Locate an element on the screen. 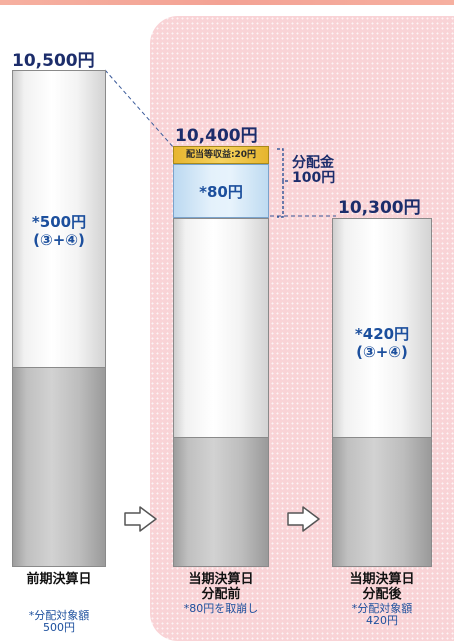 The width and height of the screenshot is (454, 641). before-note: *80円を取崩し is located at coordinates (221, 609).